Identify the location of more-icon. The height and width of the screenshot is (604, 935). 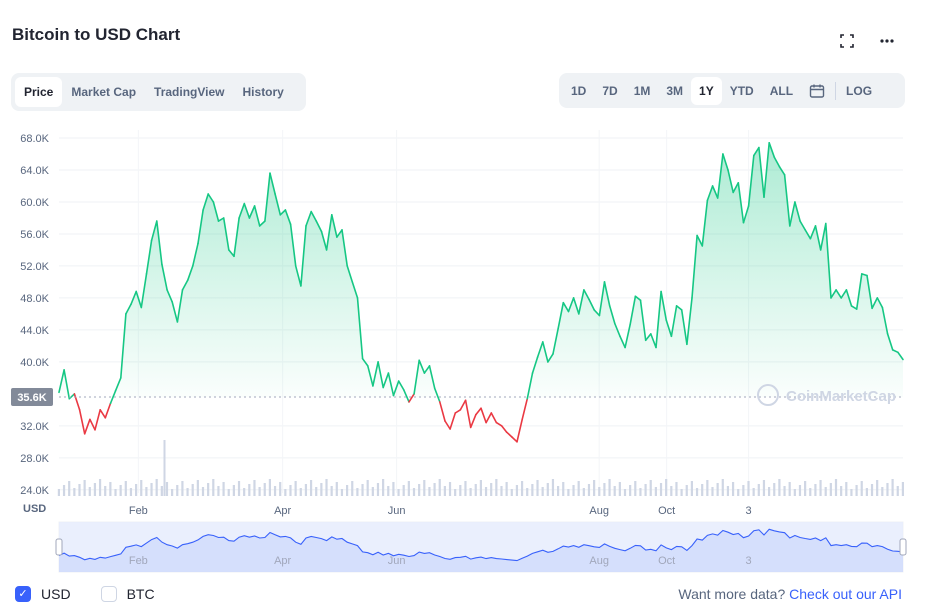
(887, 41).